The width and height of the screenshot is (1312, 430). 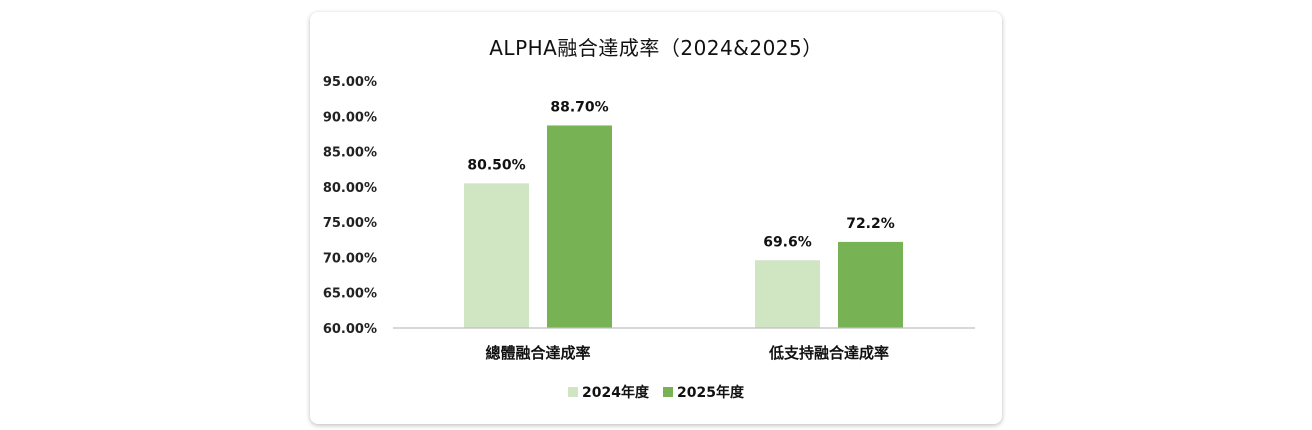 What do you see at coordinates (350, 258) in the screenshot?
I see `y-tick-label: 70.00%` at bounding box center [350, 258].